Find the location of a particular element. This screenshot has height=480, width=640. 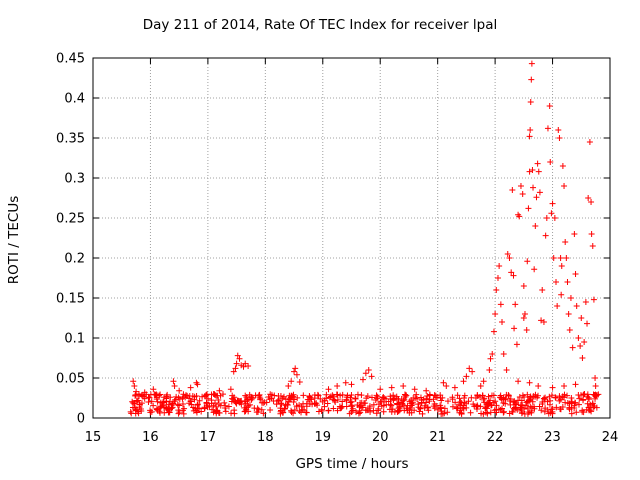

x-tick-label: 16 is located at coordinates (150, 437).